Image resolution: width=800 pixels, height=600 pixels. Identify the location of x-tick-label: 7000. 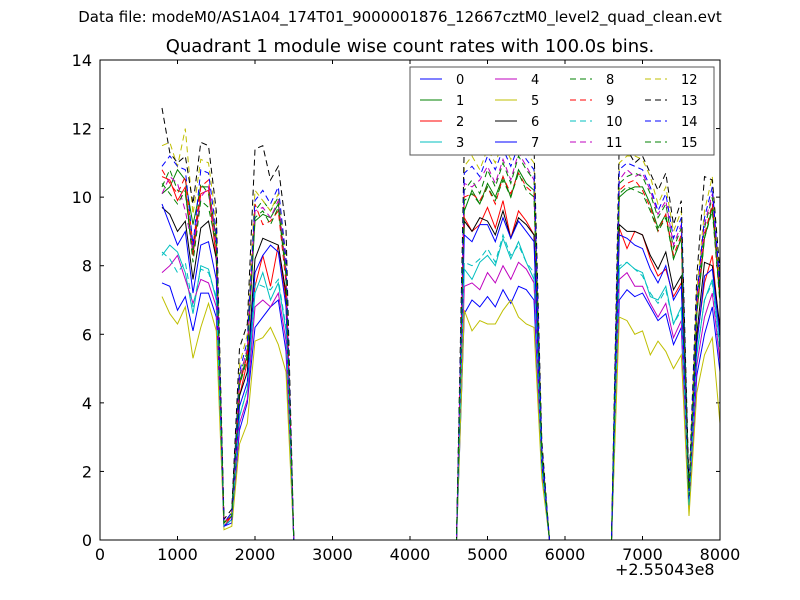
(642, 554).